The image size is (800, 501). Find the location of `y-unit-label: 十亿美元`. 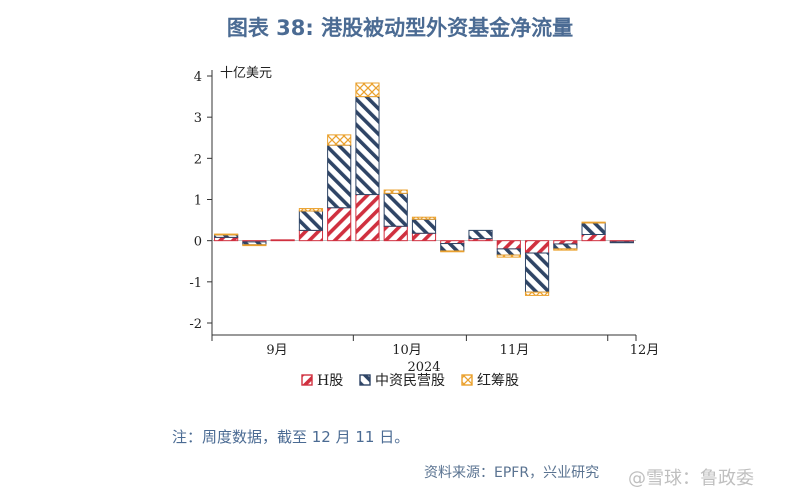

y-unit-label: 十亿美元 is located at coordinates (246, 73).